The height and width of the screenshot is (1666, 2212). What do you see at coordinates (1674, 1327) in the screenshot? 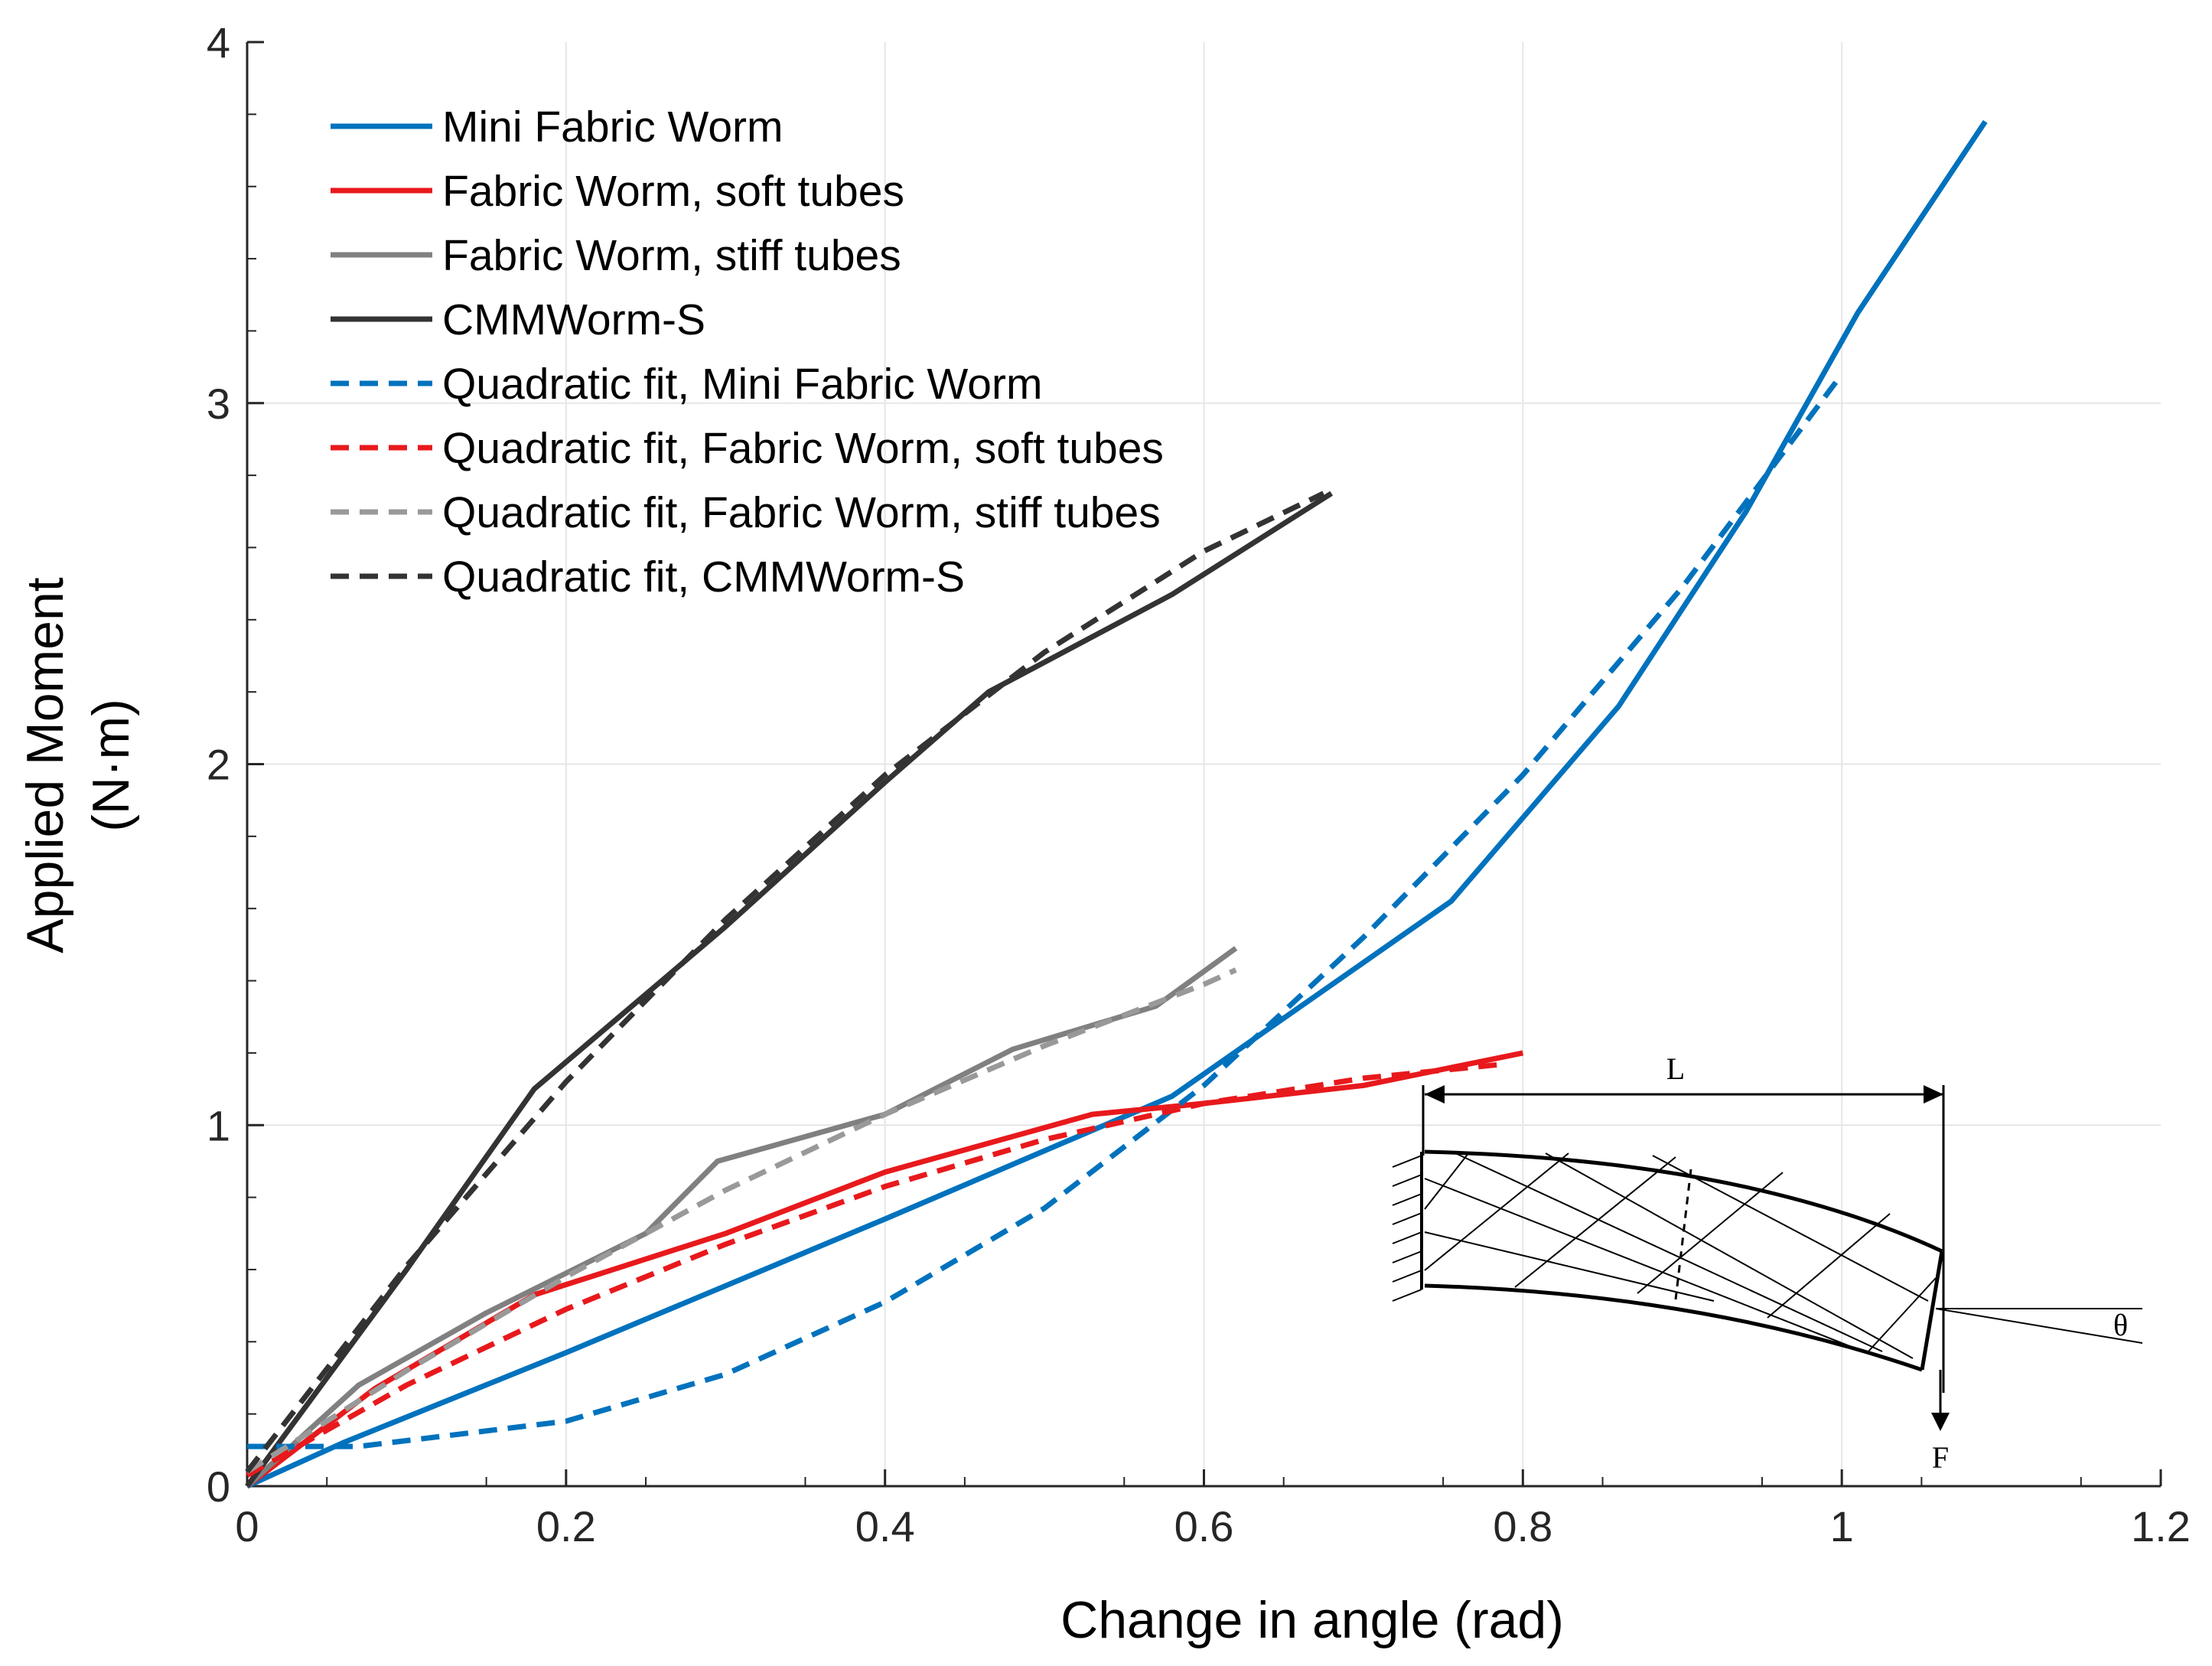
I see `inset-beam-bottom-edge` at bounding box center [1674, 1327].